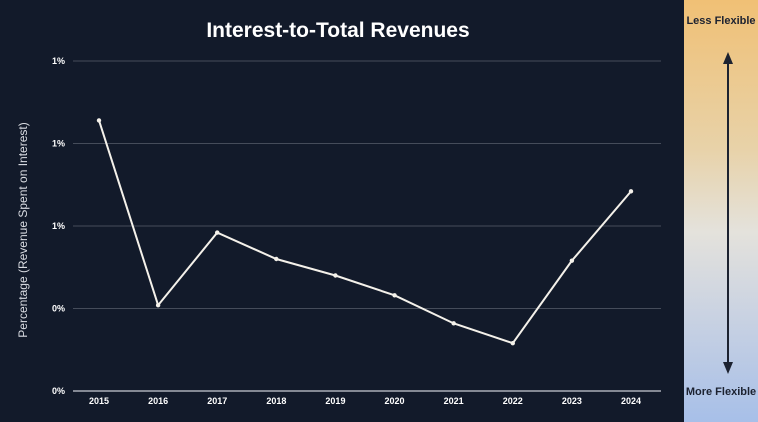  Describe the element at coordinates (728, 213) in the screenshot. I see `double-arrow-icon` at that location.